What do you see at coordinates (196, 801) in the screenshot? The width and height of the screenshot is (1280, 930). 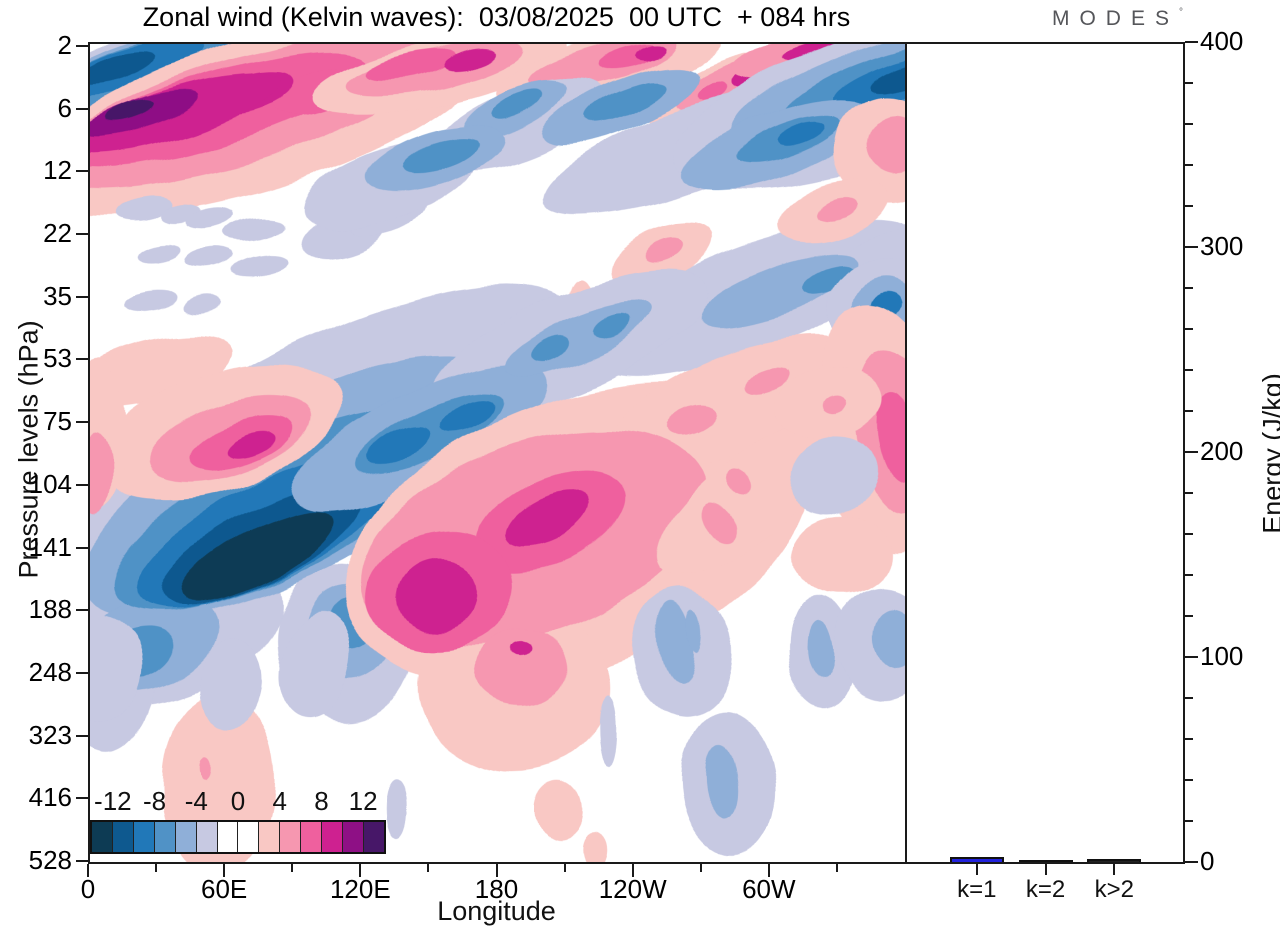 I see `colorbar-tick-label: -4` at bounding box center [196, 801].